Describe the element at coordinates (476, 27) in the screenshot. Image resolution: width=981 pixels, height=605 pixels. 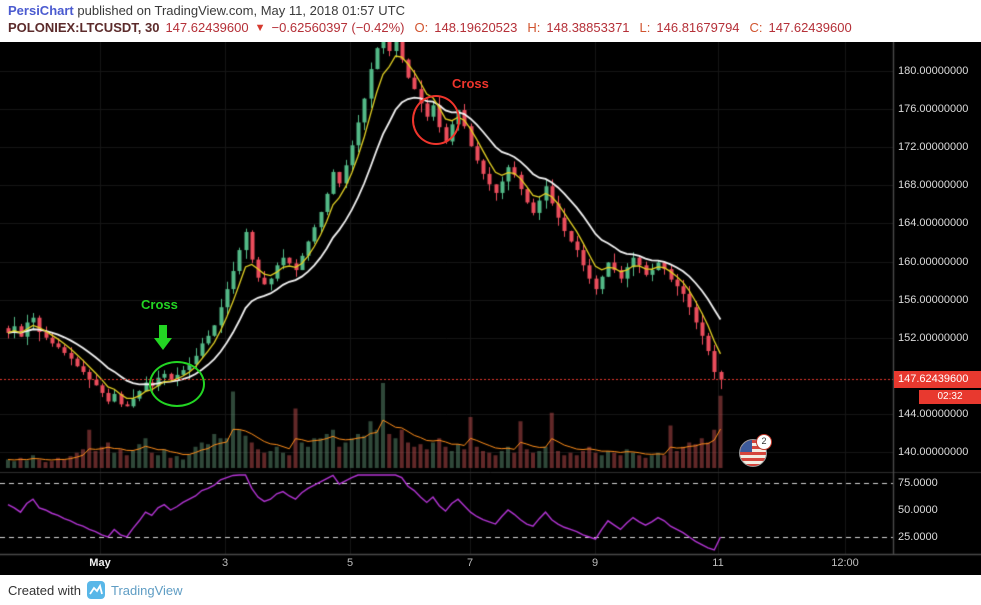
I see `open-value: 148.19620523` at that location.